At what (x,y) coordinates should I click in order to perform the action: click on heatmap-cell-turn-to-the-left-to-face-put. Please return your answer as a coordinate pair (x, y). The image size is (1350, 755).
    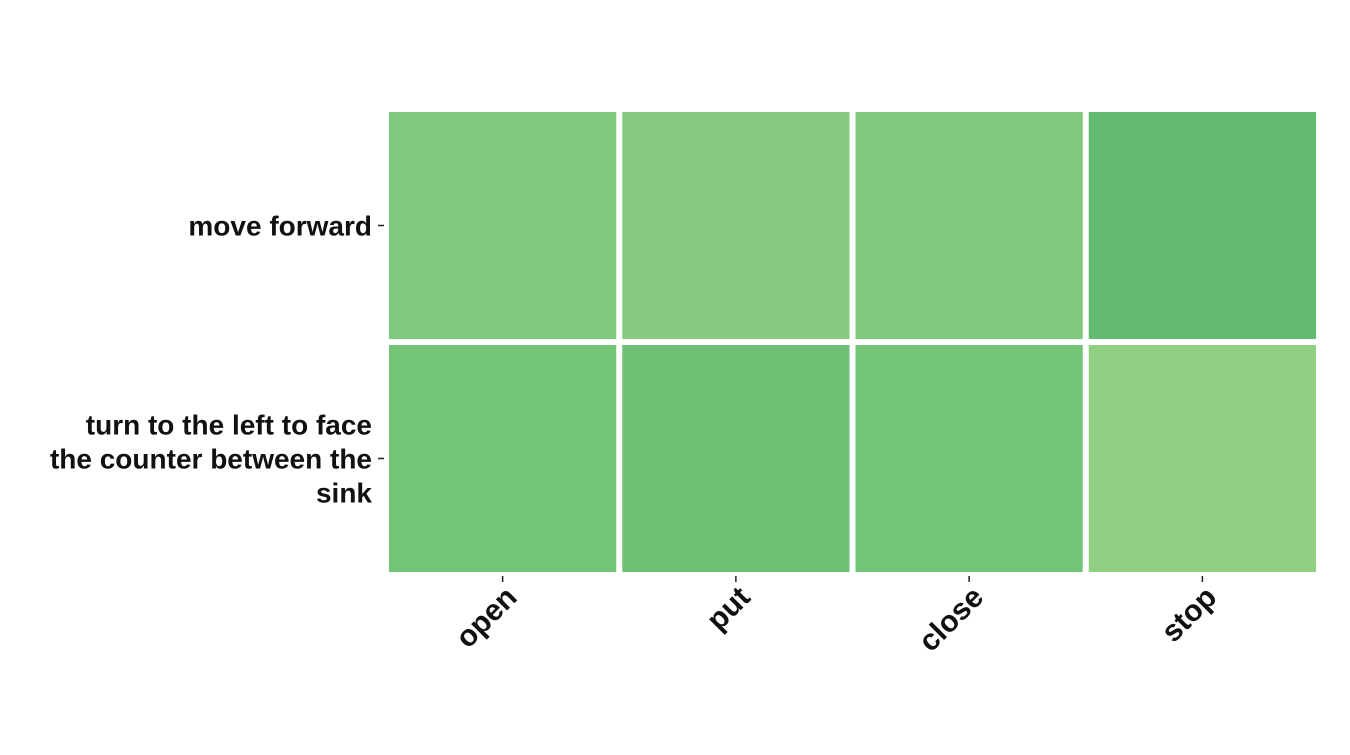
    Looking at the image, I should click on (736, 458).